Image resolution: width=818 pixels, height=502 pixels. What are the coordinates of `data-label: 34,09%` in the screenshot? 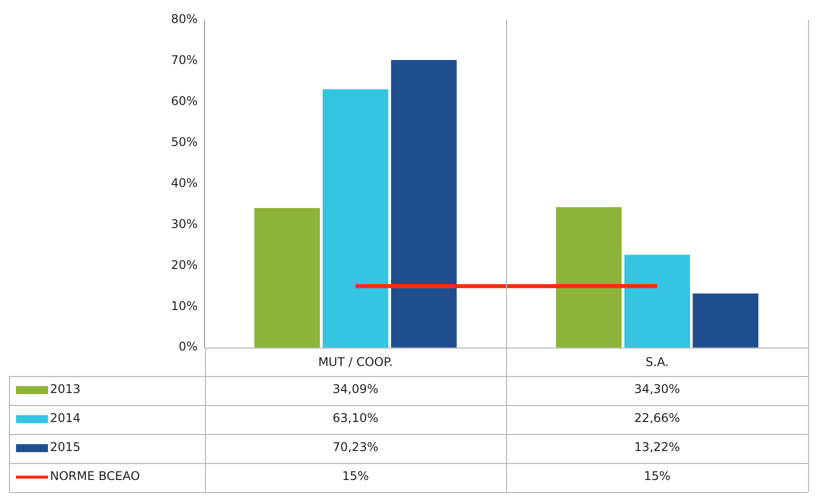 It's located at (355, 389).